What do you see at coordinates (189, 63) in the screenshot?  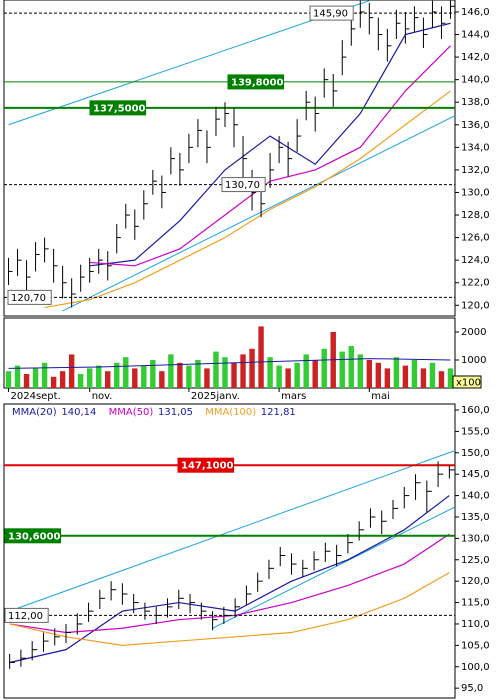 I see `channel-line` at bounding box center [189, 63].